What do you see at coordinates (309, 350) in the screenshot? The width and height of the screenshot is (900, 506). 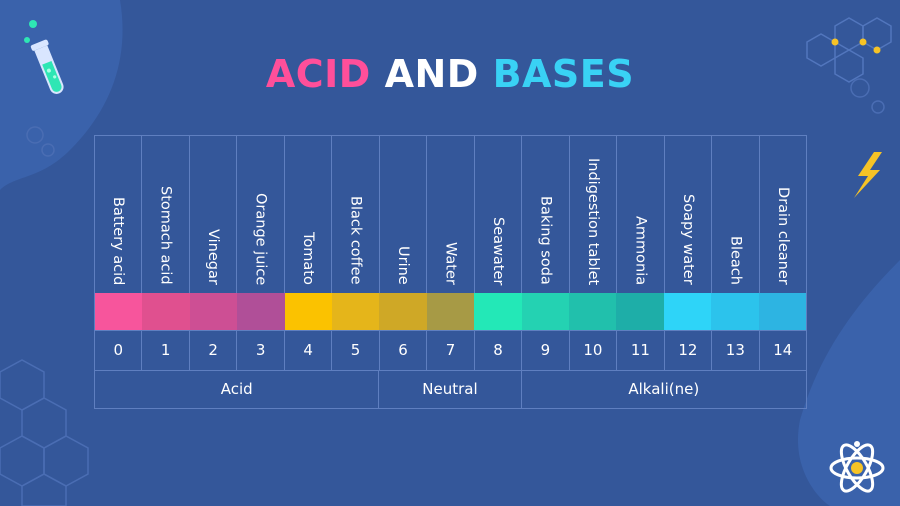 I see `ph-value: 4` at bounding box center [309, 350].